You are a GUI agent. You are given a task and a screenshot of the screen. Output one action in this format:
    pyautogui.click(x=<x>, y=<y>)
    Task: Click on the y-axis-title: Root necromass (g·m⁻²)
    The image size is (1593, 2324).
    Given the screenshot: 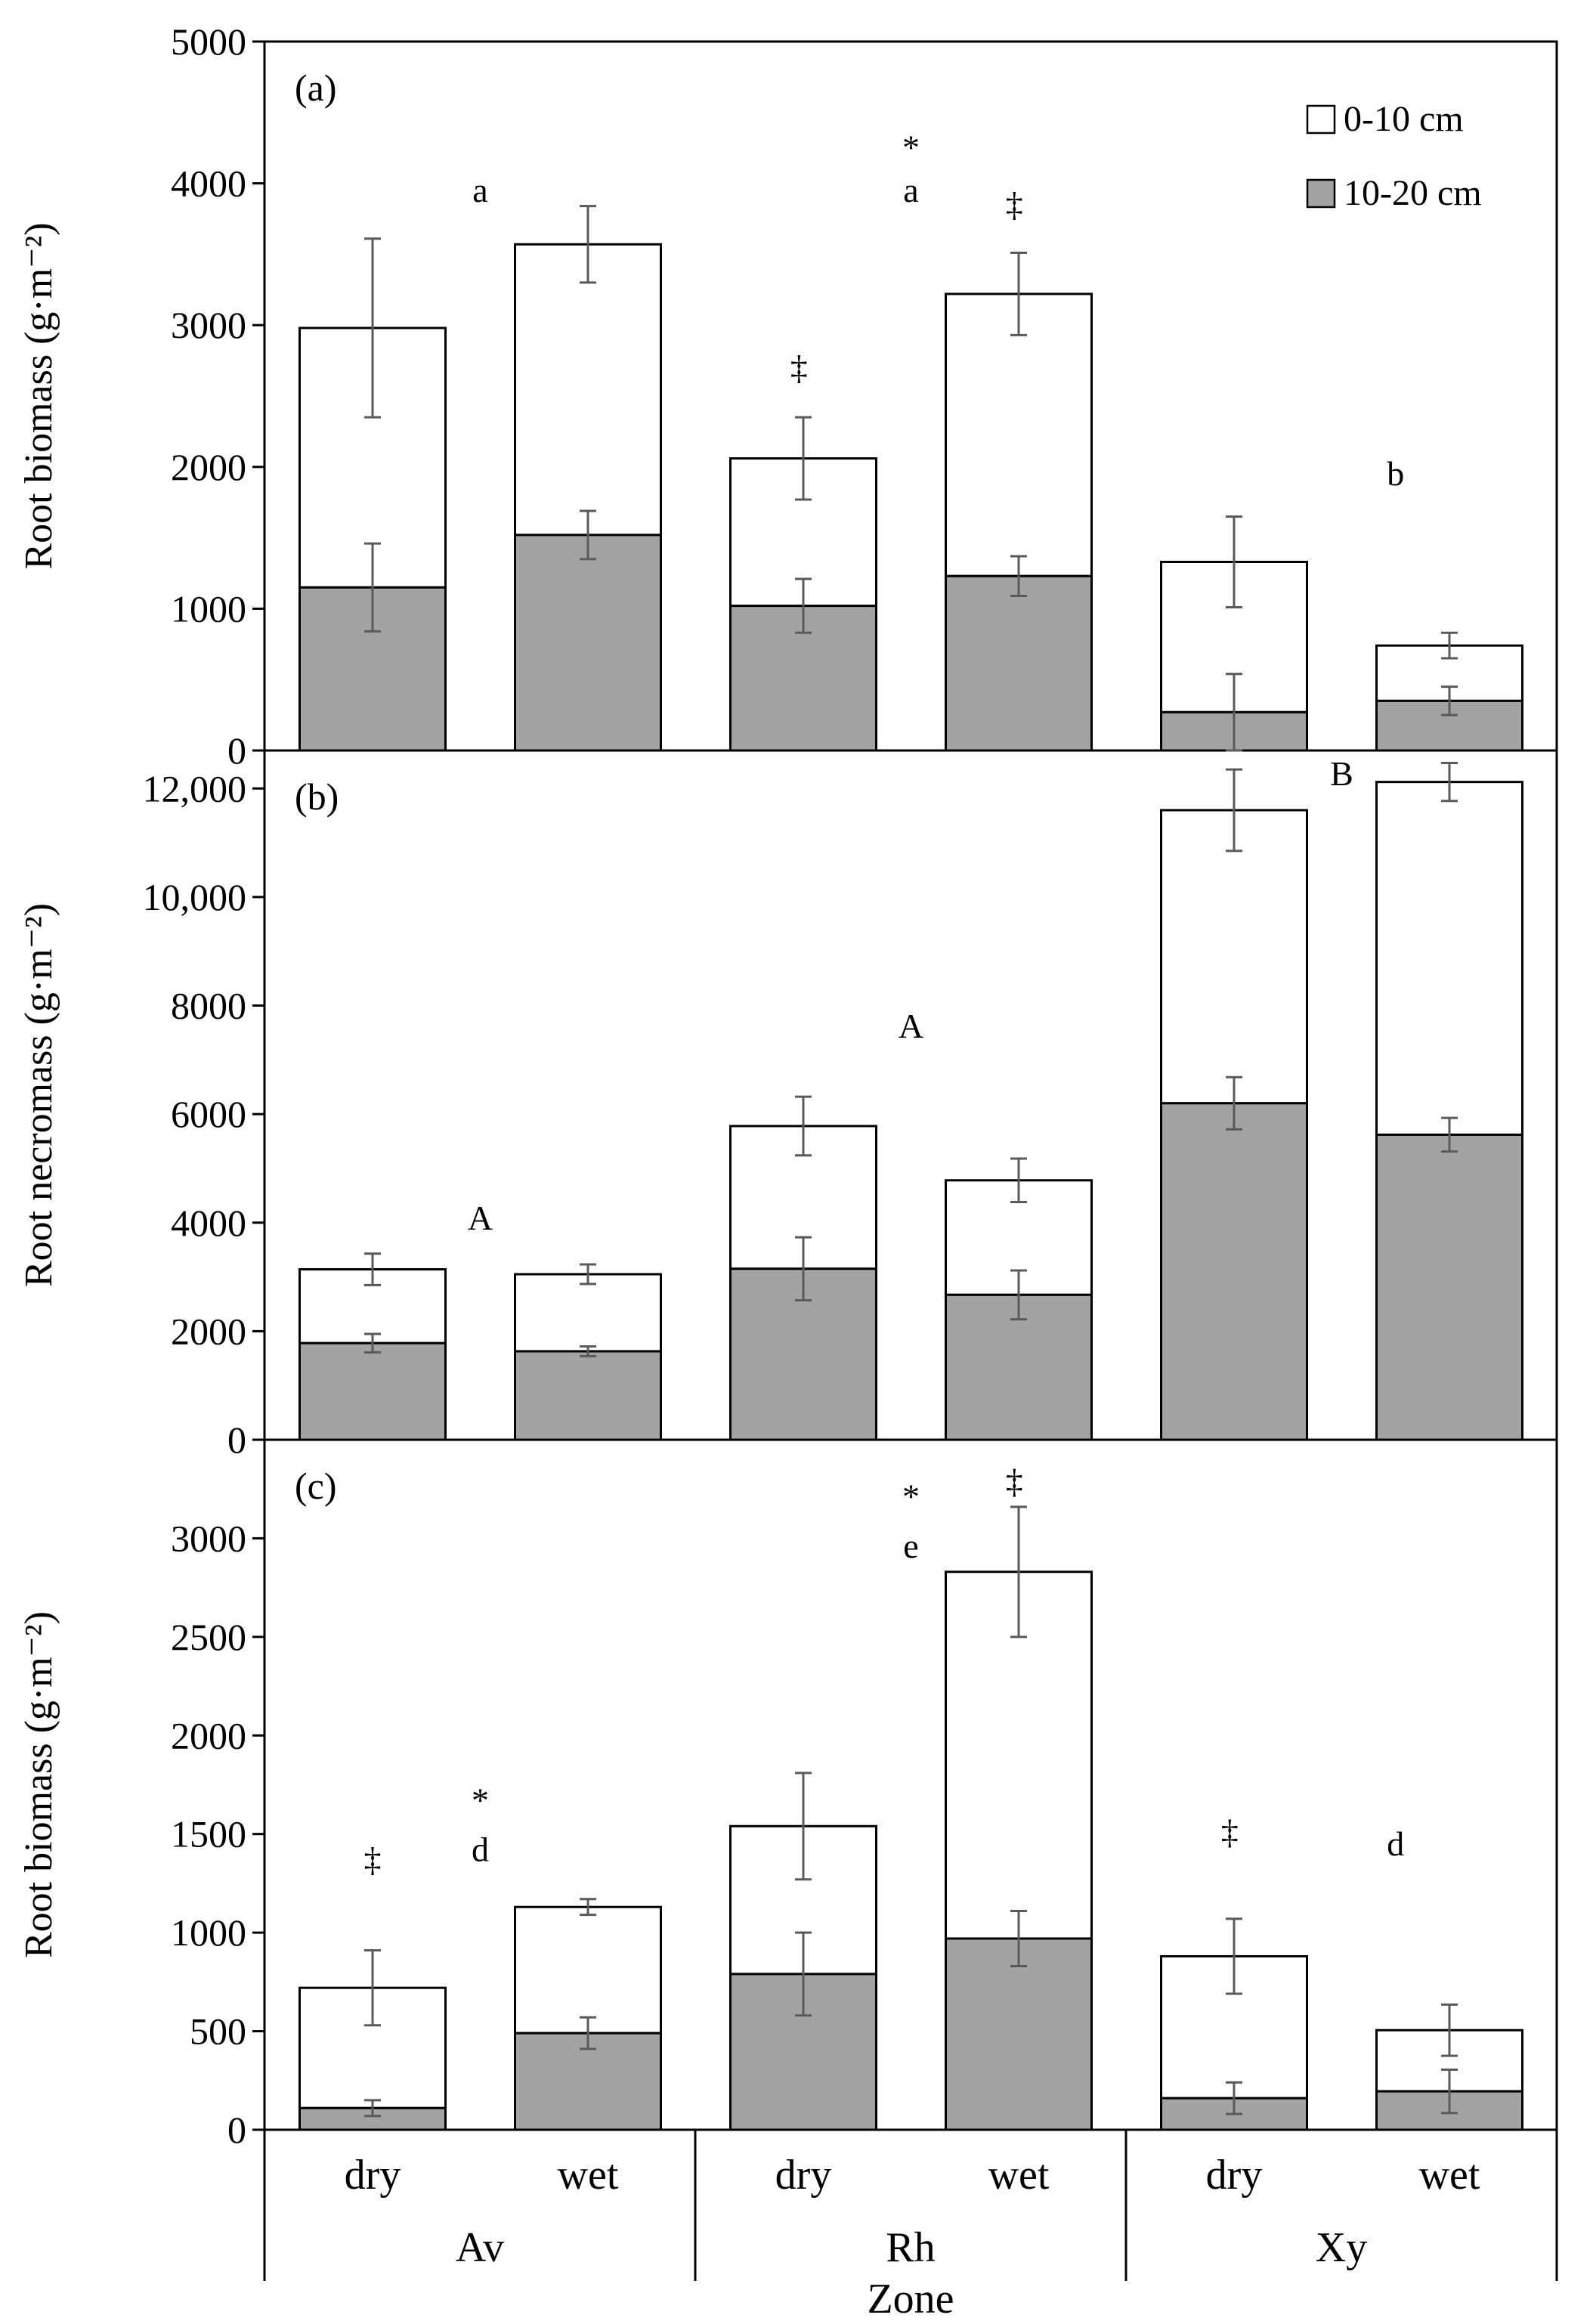 What is the action you would take?
    pyautogui.click(x=39, y=1095)
    